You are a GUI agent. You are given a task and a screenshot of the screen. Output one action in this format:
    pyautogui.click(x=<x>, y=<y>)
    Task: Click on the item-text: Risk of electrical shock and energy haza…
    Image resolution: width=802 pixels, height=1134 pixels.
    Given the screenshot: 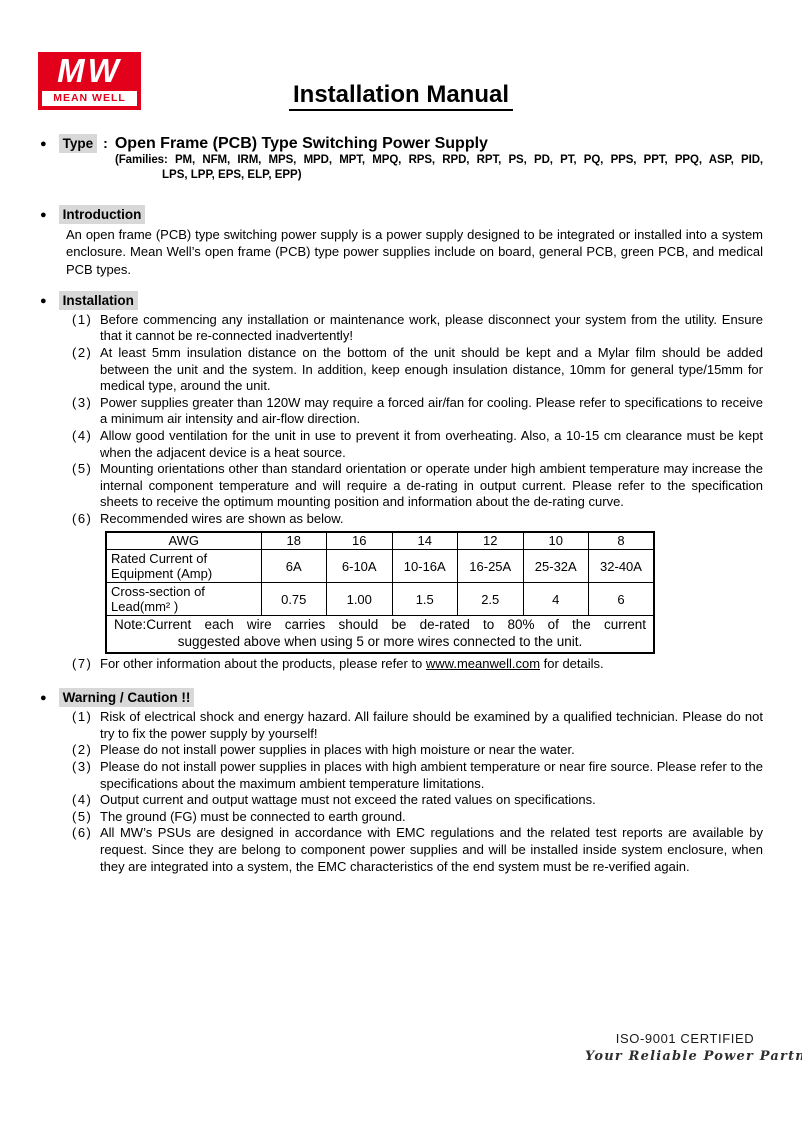 What is the action you would take?
    pyautogui.click(x=431, y=725)
    